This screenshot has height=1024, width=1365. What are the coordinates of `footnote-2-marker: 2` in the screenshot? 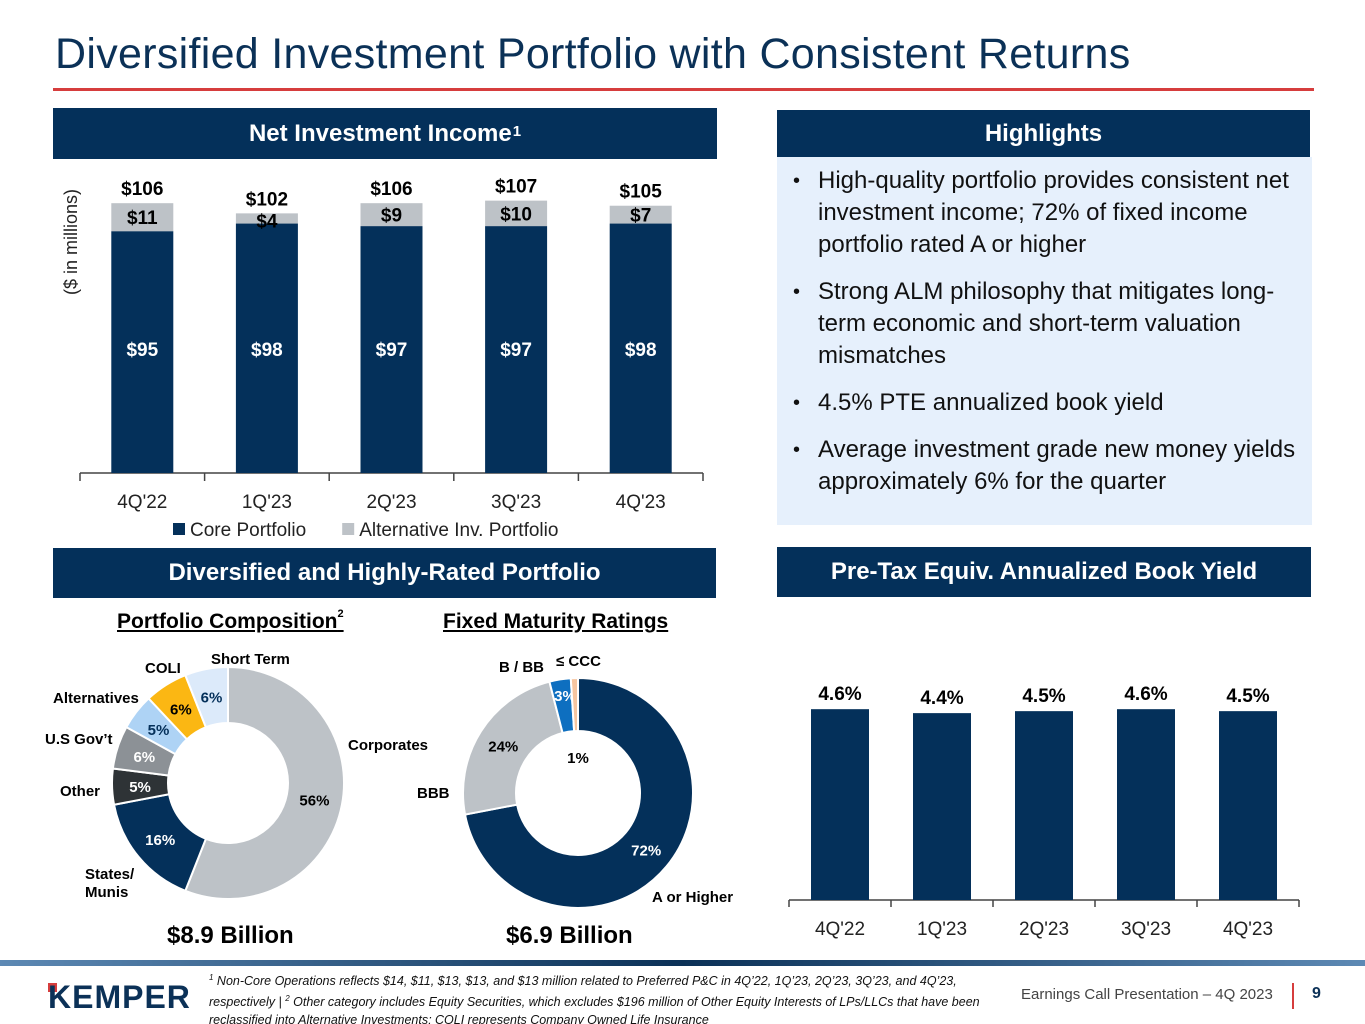 It's located at (287, 999).